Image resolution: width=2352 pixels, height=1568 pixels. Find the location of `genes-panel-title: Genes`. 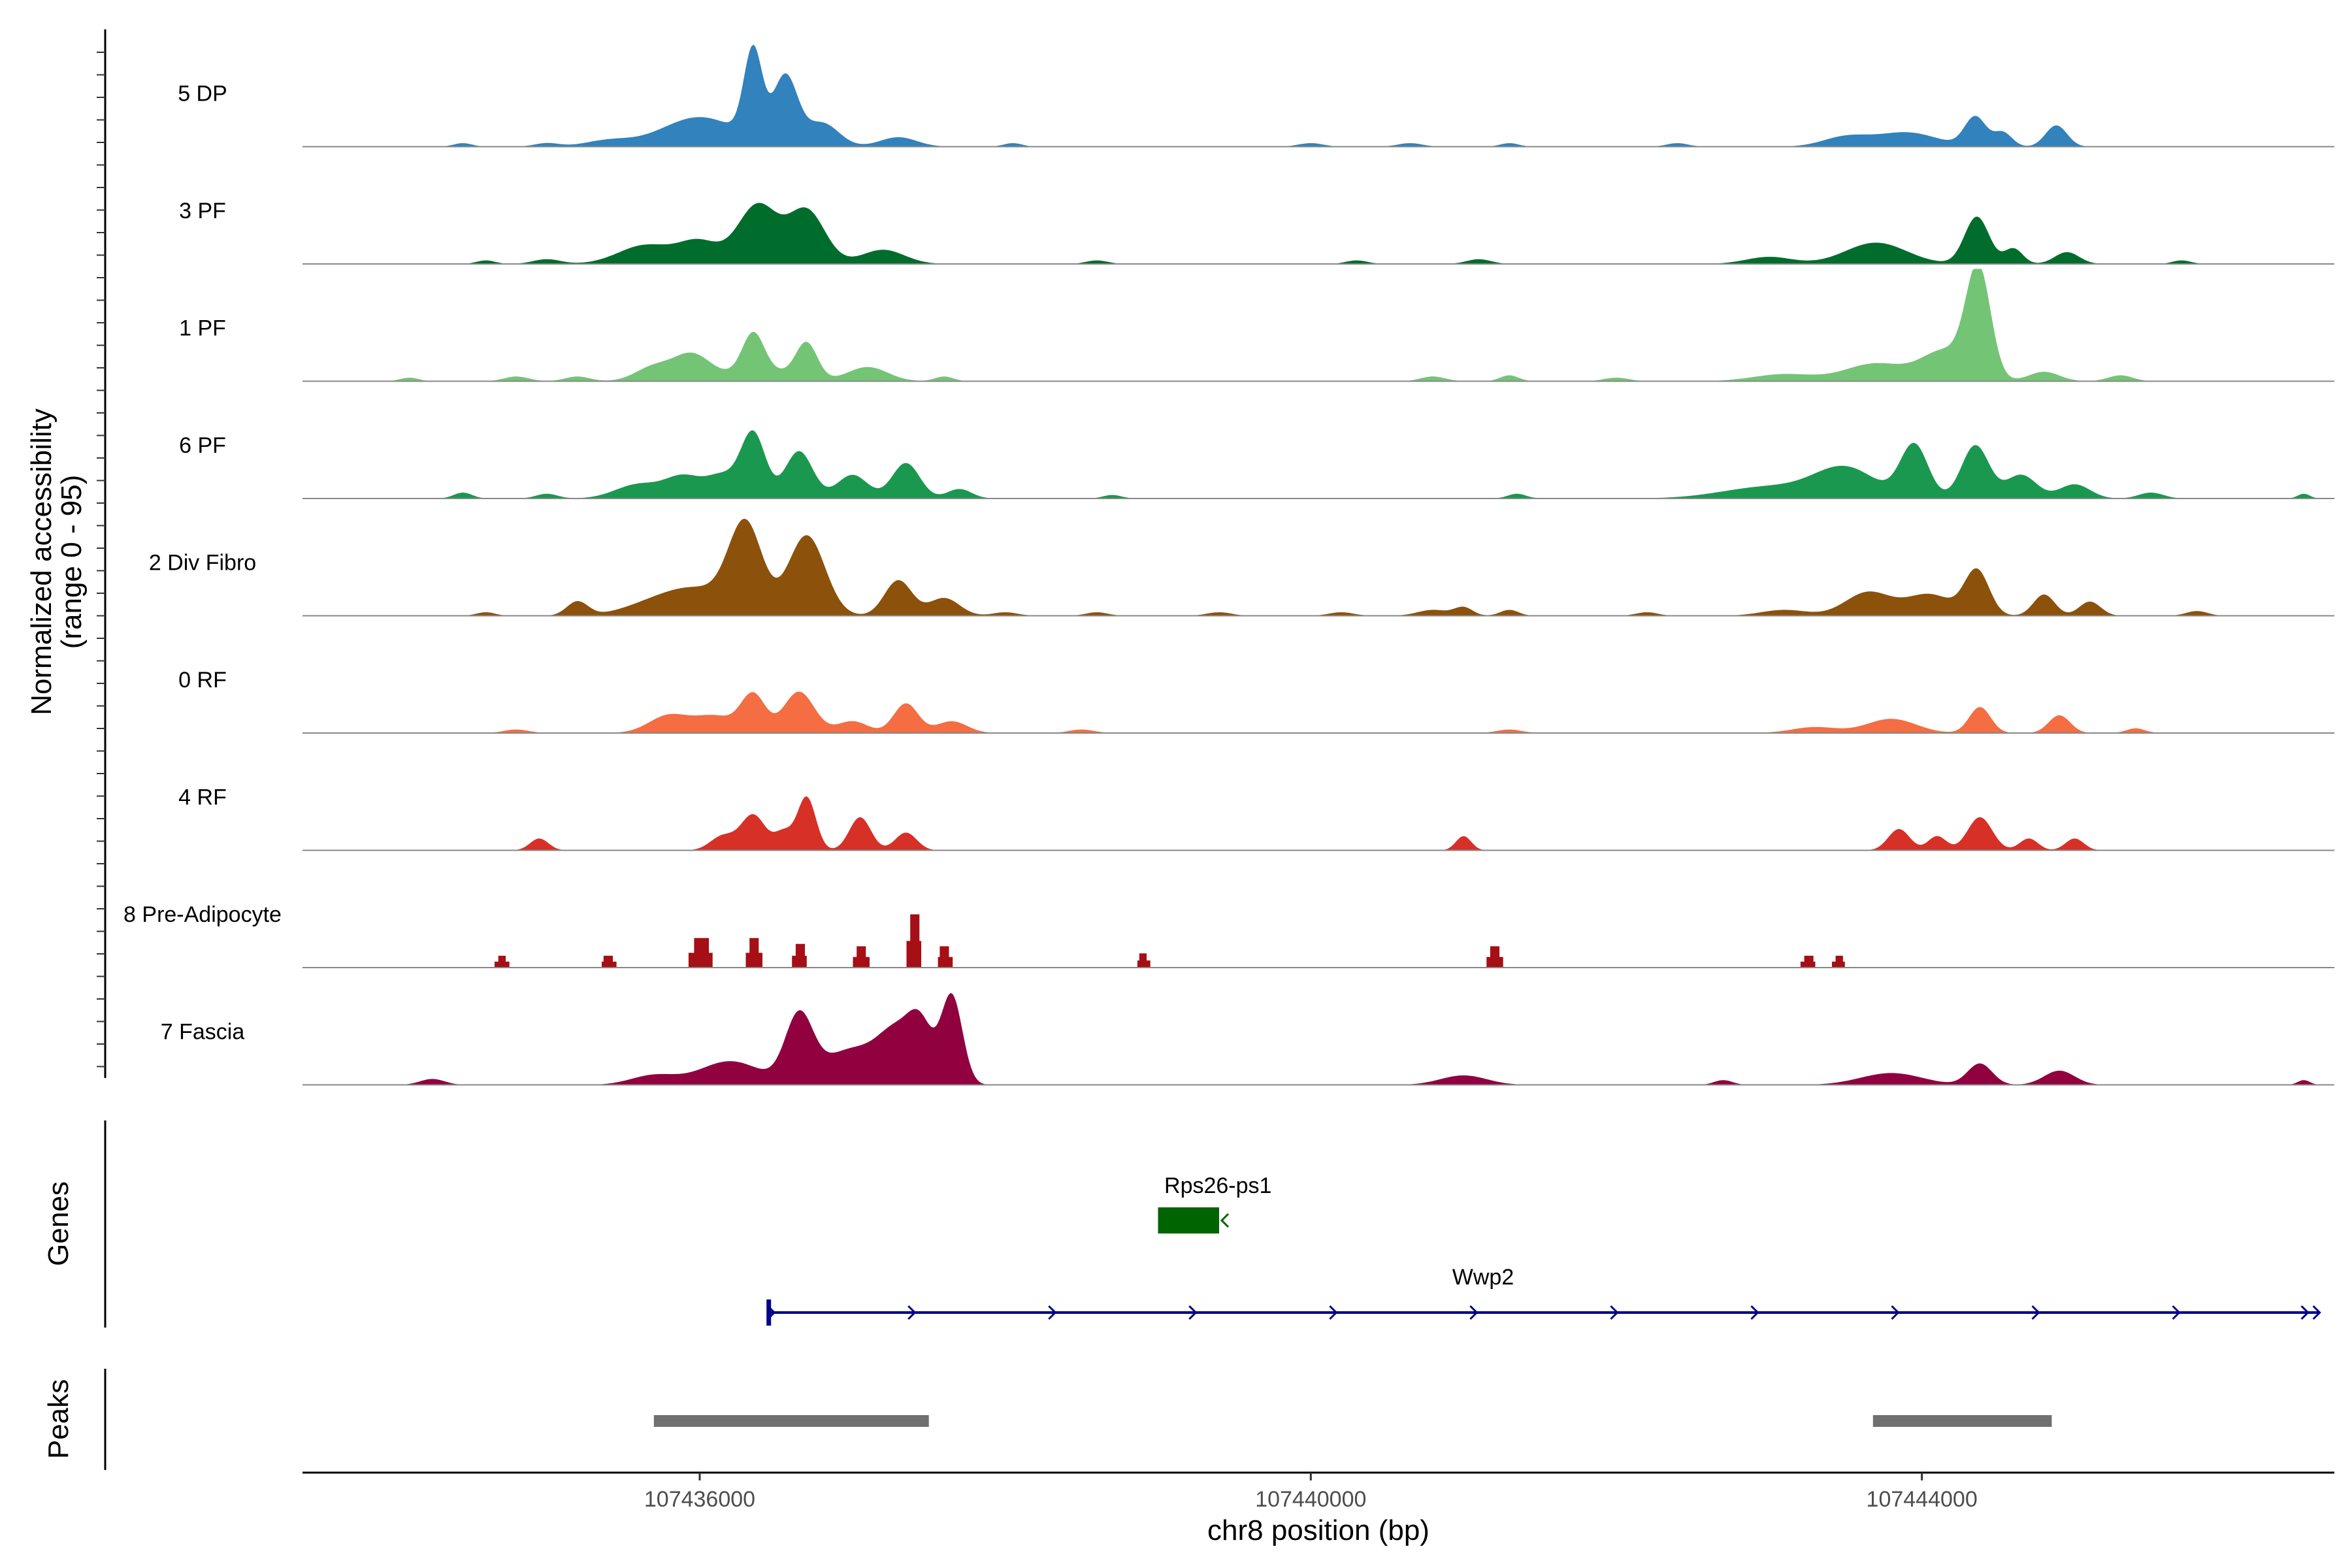

genes-panel-title: Genes is located at coordinates (58, 1223).